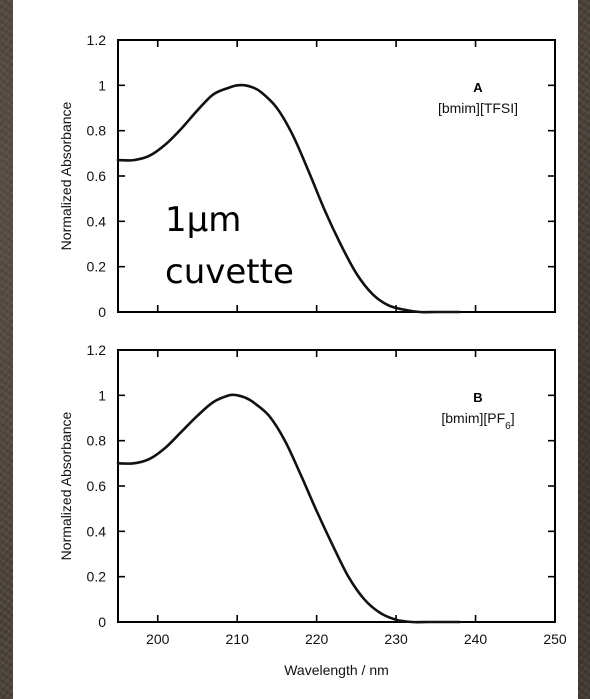  I want to click on x-tick-label: 200, so click(158, 639).